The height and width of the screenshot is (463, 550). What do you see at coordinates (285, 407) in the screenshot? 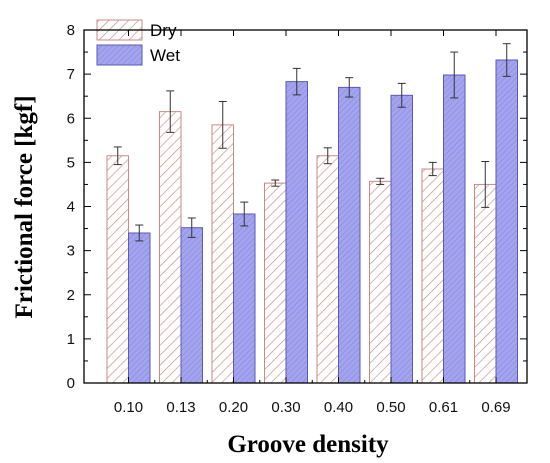
I see `x-tick-label-0.30: 0.30` at bounding box center [285, 407].